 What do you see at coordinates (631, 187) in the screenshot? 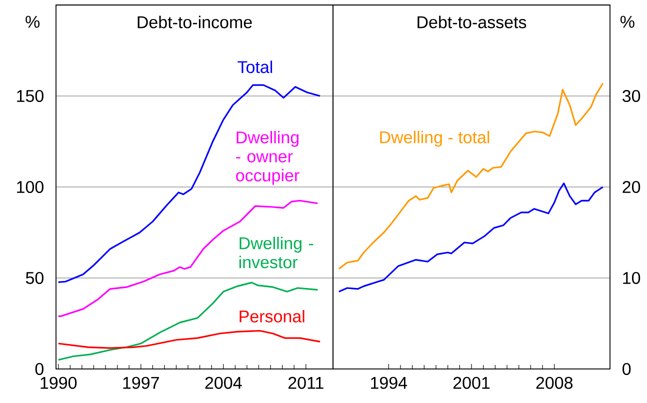
I see `y-tick-label: 20` at bounding box center [631, 187].